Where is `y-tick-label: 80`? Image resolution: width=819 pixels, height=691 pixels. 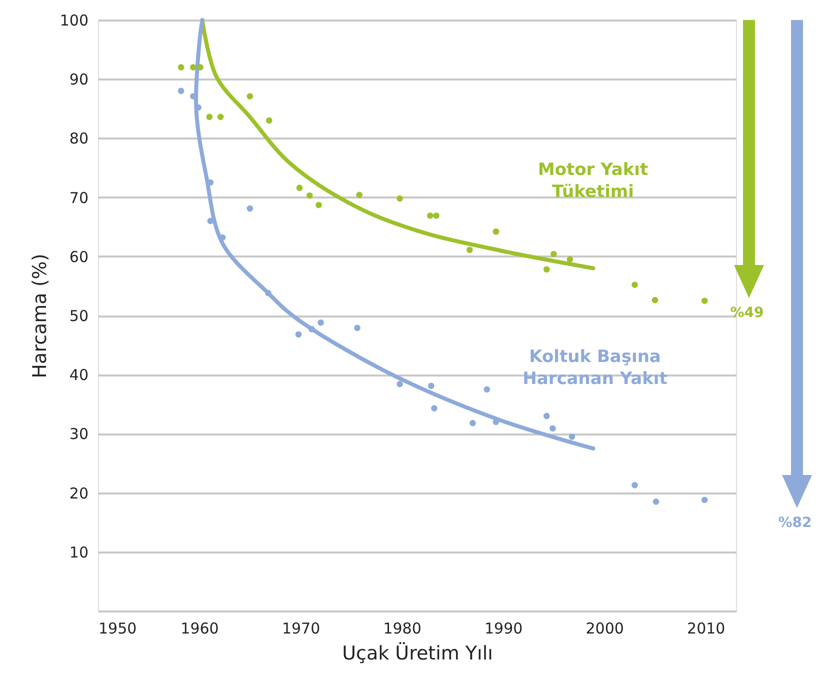 y-tick-label: 80 is located at coordinates (78, 139).